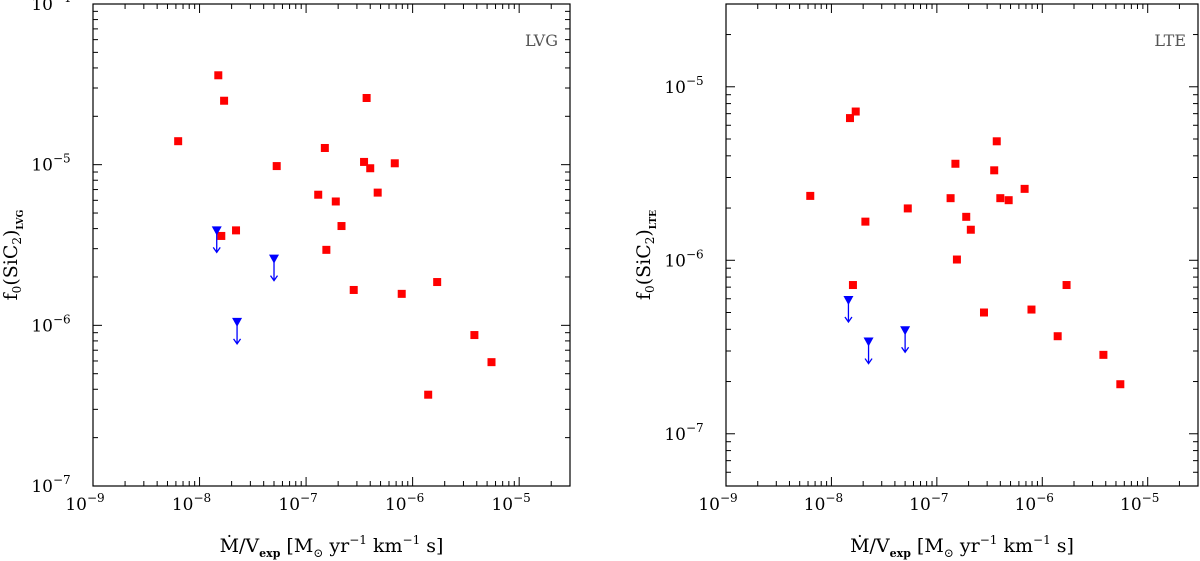 This screenshot has height=561, width=1200. Describe the element at coordinates (510, 503) in the screenshot. I see `panel-lvg-x-tick-label: 10⁻⁵` at that location.